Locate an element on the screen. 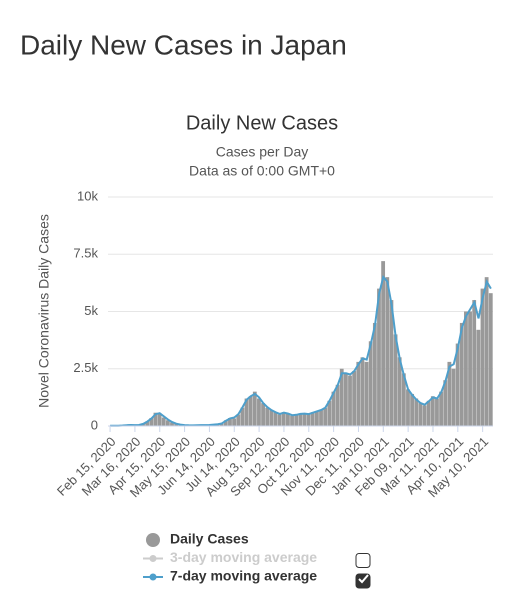 The width and height of the screenshot is (525, 600). y-tick-label: 10k is located at coordinates (87, 195).